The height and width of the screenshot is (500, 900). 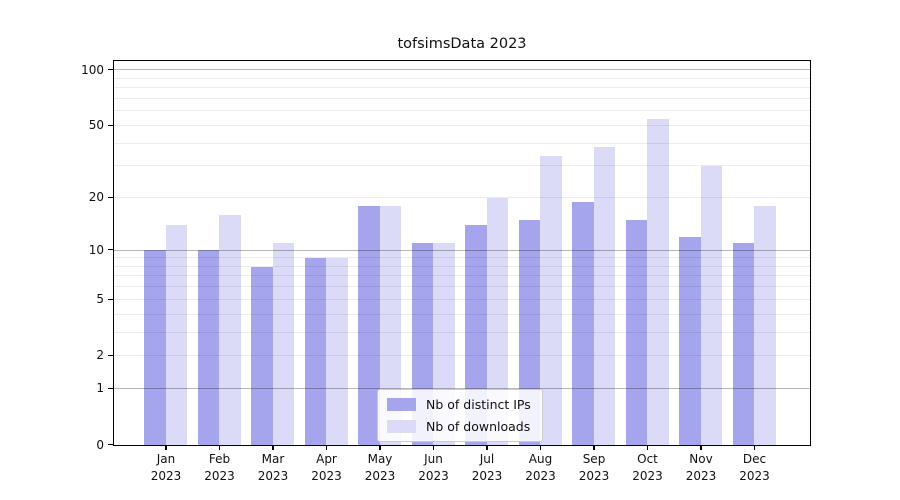 What do you see at coordinates (380, 467) in the screenshot?
I see `x-axis-tick-label-may: May 2023` at bounding box center [380, 467].